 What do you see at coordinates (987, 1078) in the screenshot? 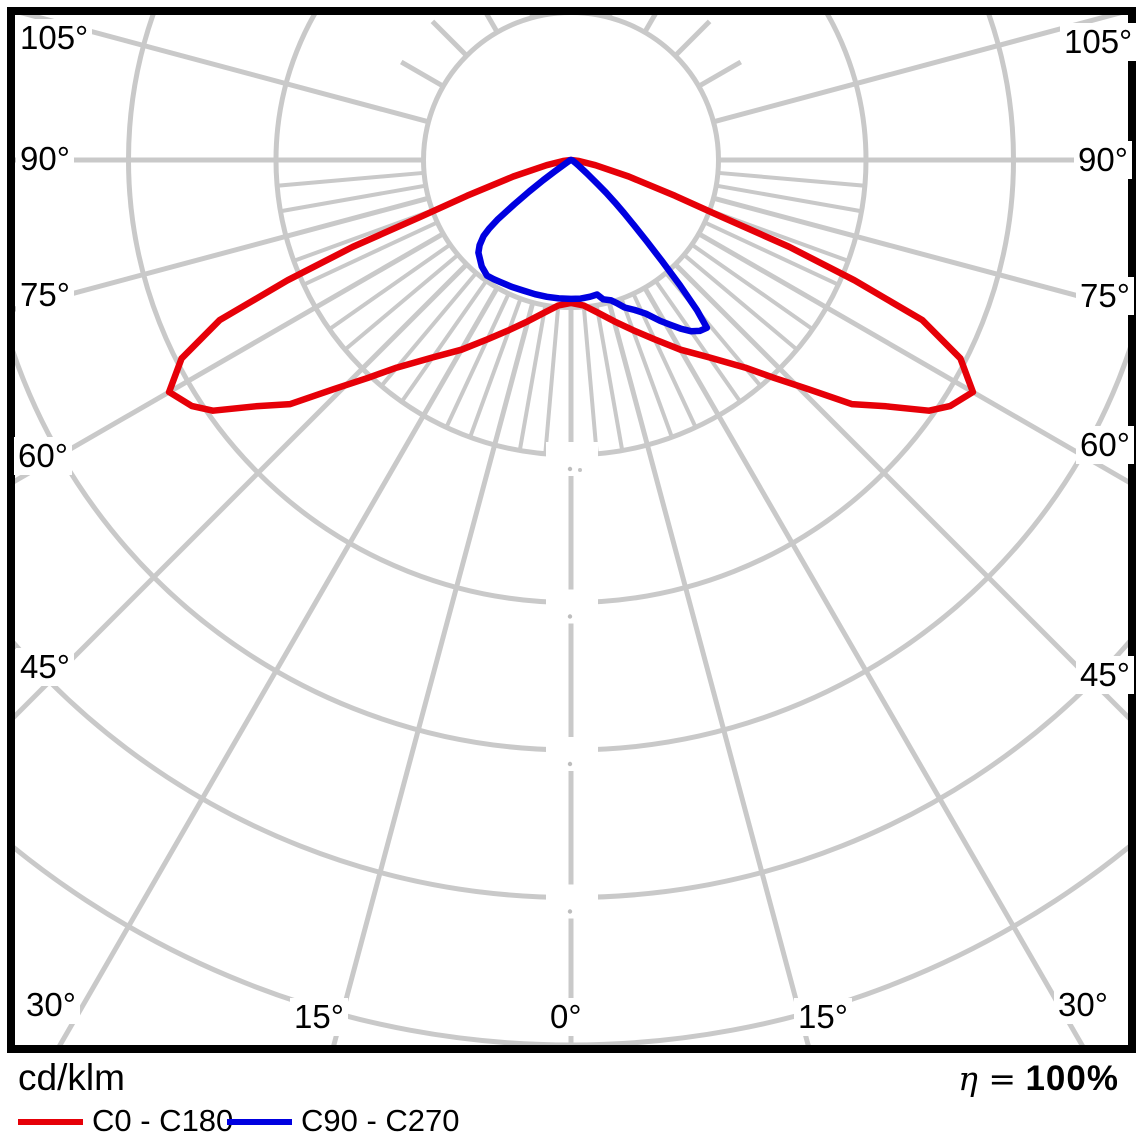
I see `eta-symbol: η =` at bounding box center [987, 1078].